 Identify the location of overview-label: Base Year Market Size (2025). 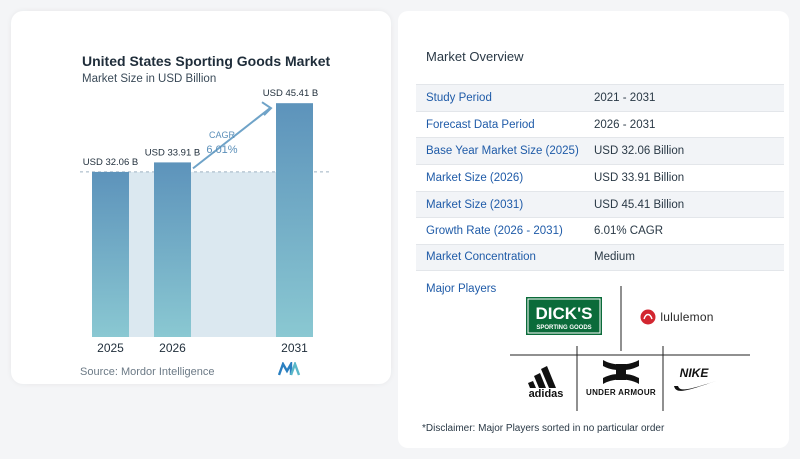
(502, 151).